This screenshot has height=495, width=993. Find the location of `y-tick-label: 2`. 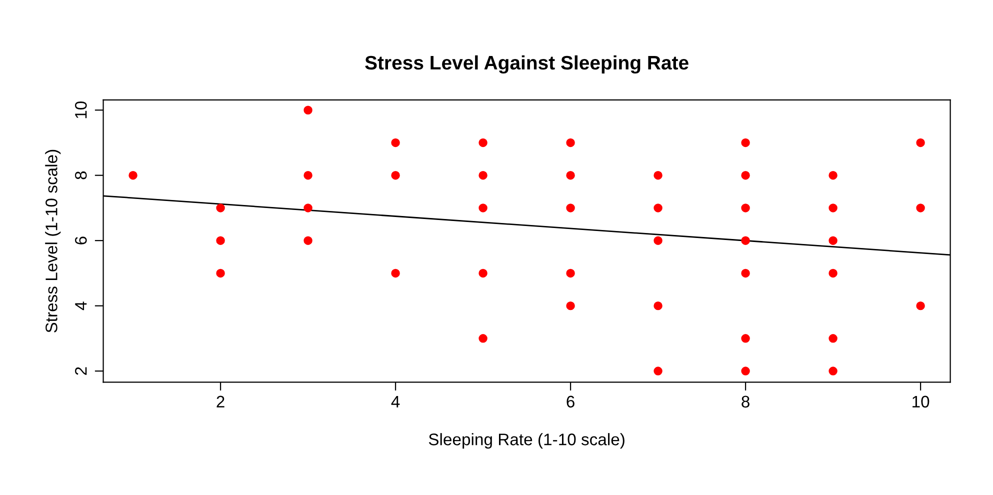

y-tick-label: 2 is located at coordinates (80, 371).